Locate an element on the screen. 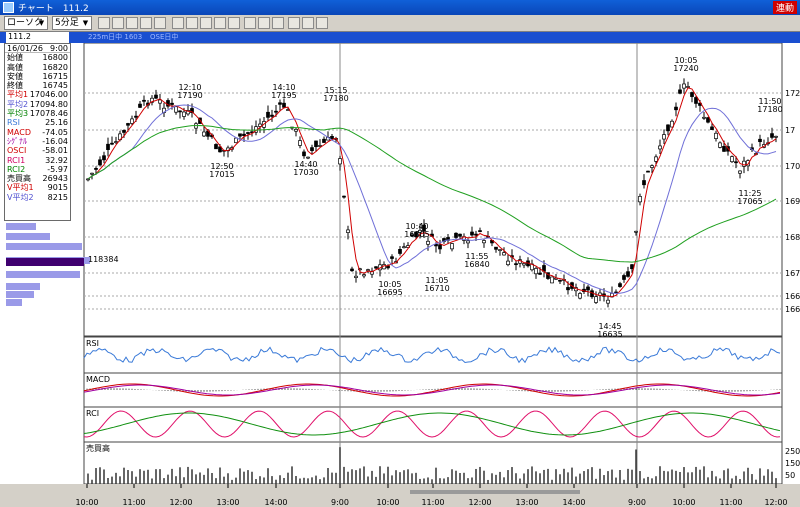 The image size is (800, 507). rci2-line is located at coordinates (432, 424).